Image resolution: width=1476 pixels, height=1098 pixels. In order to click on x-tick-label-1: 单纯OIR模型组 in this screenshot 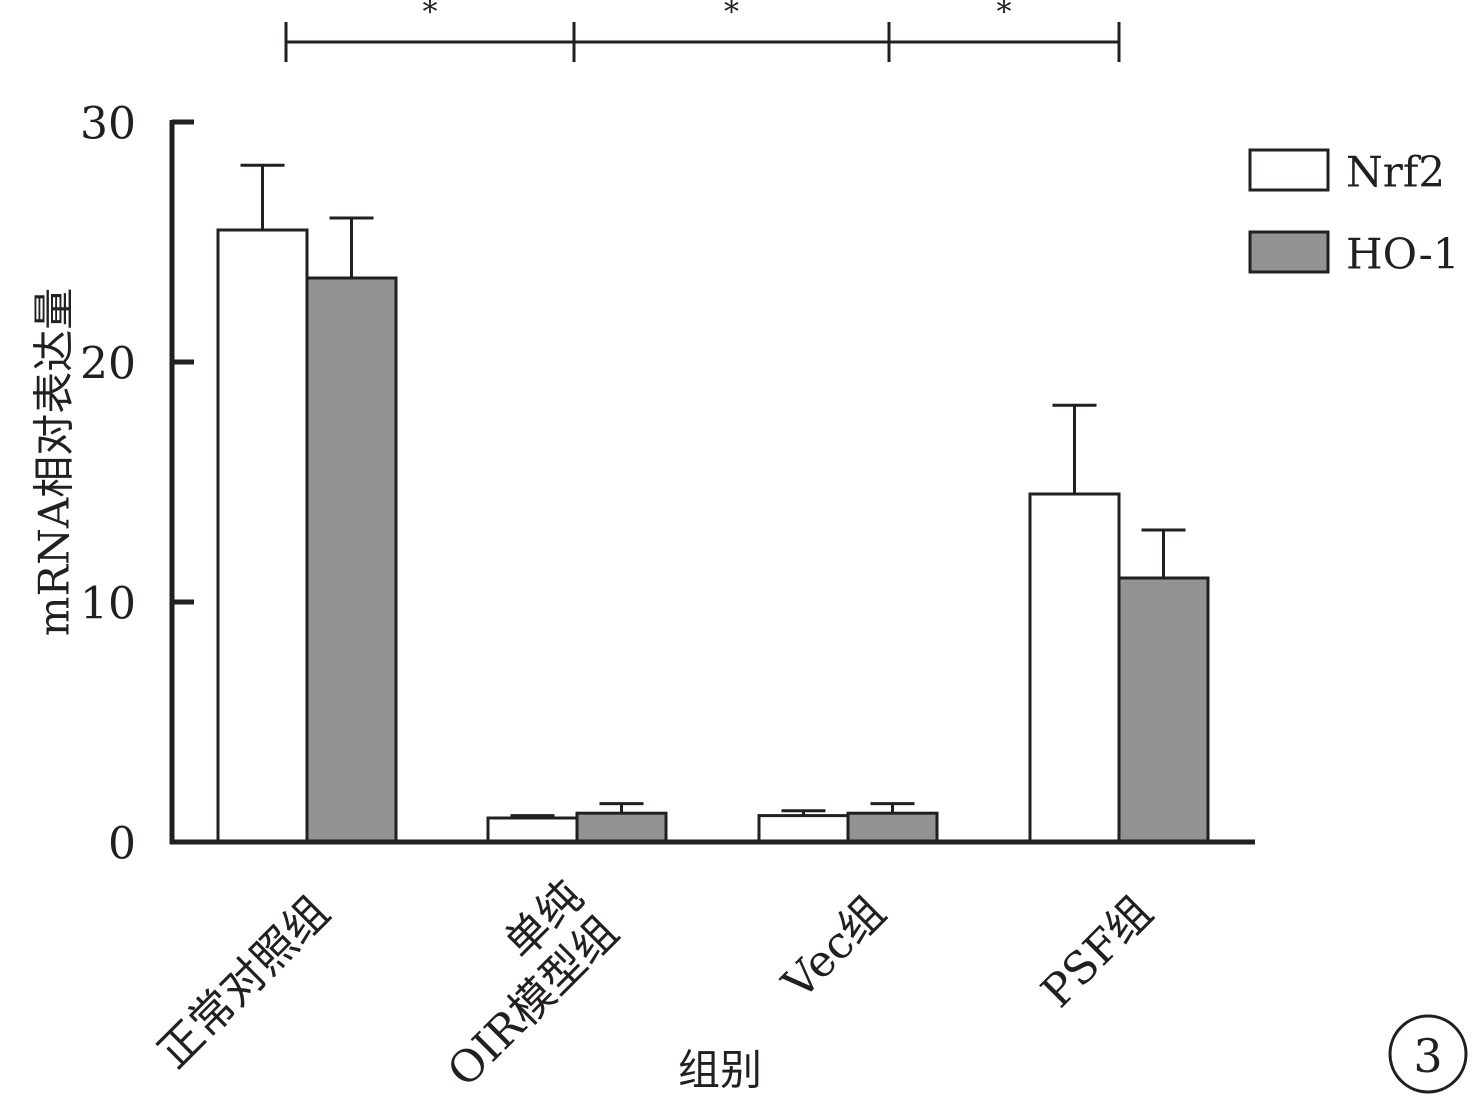, I will do `click(515, 984)`.